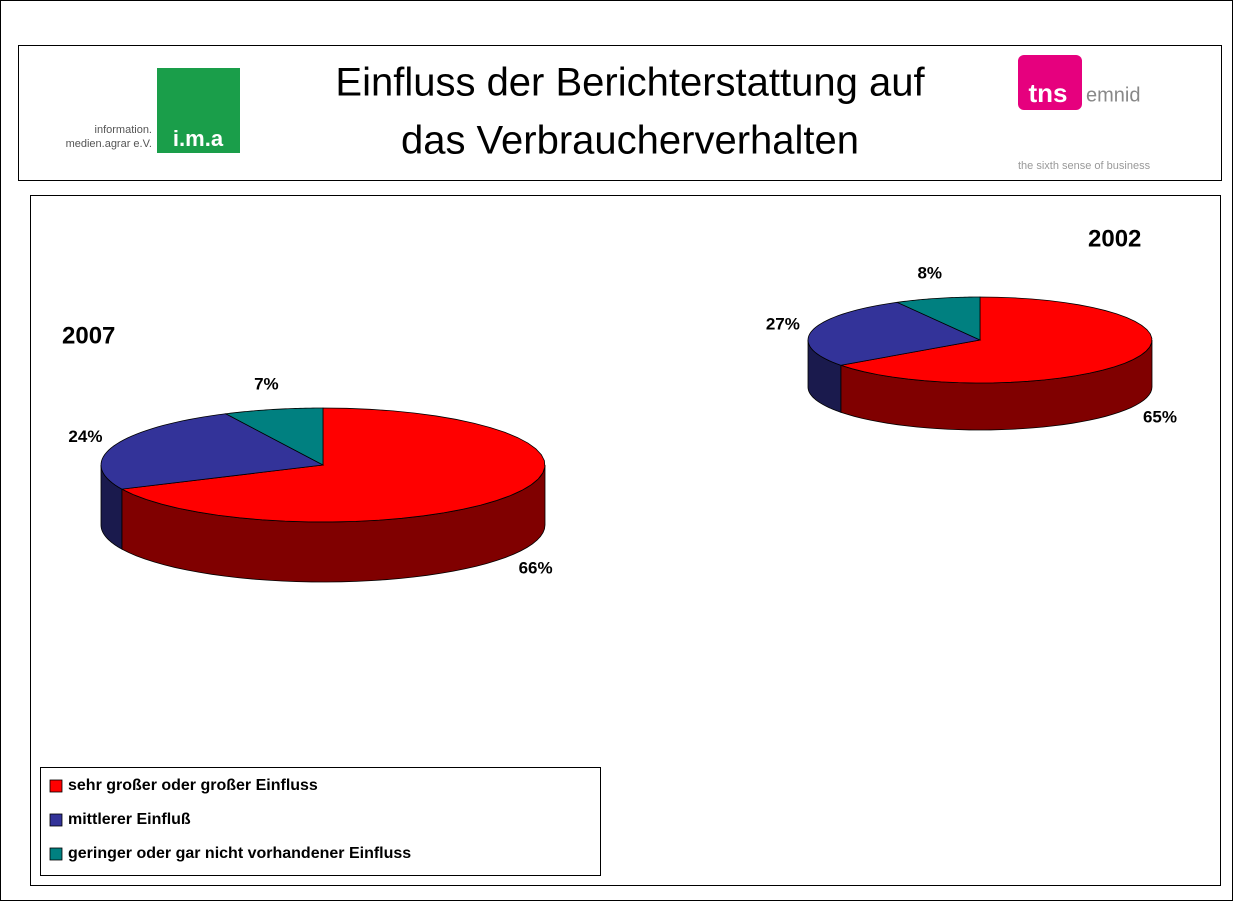 The image size is (1233, 901). I want to click on title: Einfluss der Berichterstattung auf, so click(630, 83).